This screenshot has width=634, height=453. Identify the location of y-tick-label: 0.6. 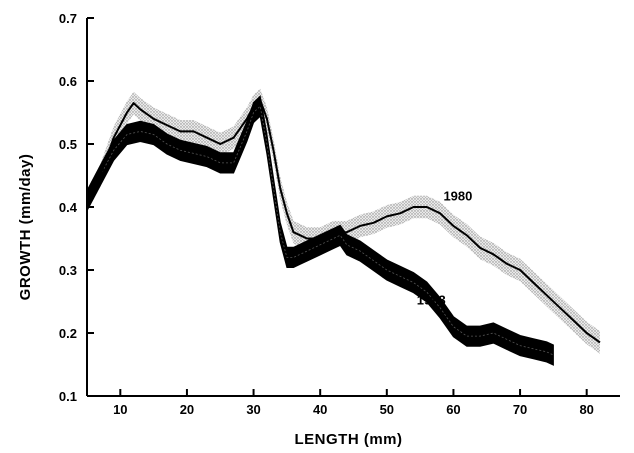
(68, 81).